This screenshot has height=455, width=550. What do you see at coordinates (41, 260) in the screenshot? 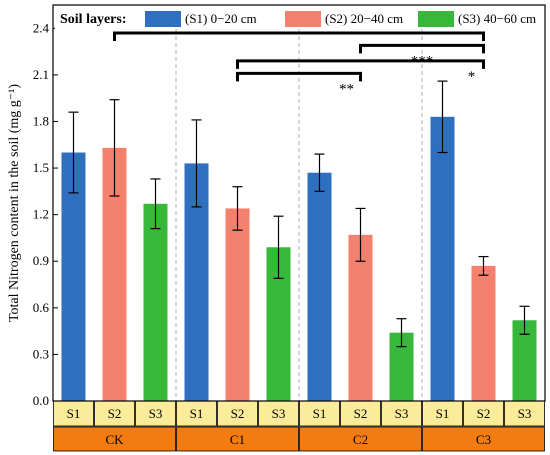
I see `y-tick-label: 0.9` at bounding box center [41, 260].